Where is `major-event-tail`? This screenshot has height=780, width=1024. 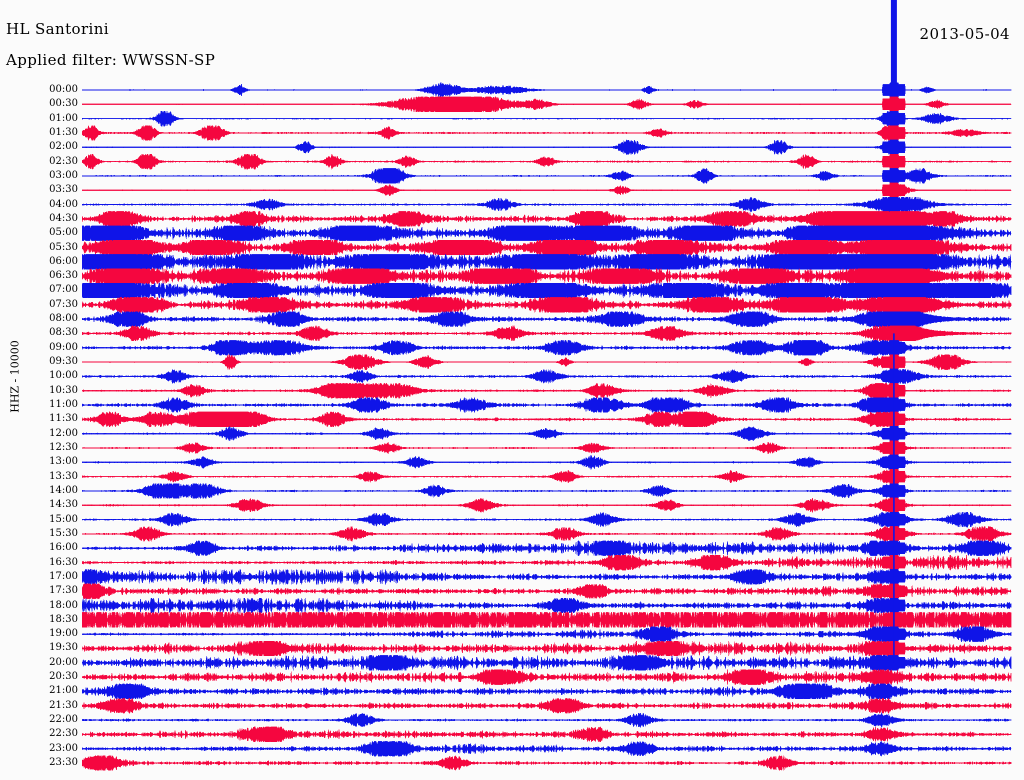 major-event-tail is located at coordinates (894, 498).